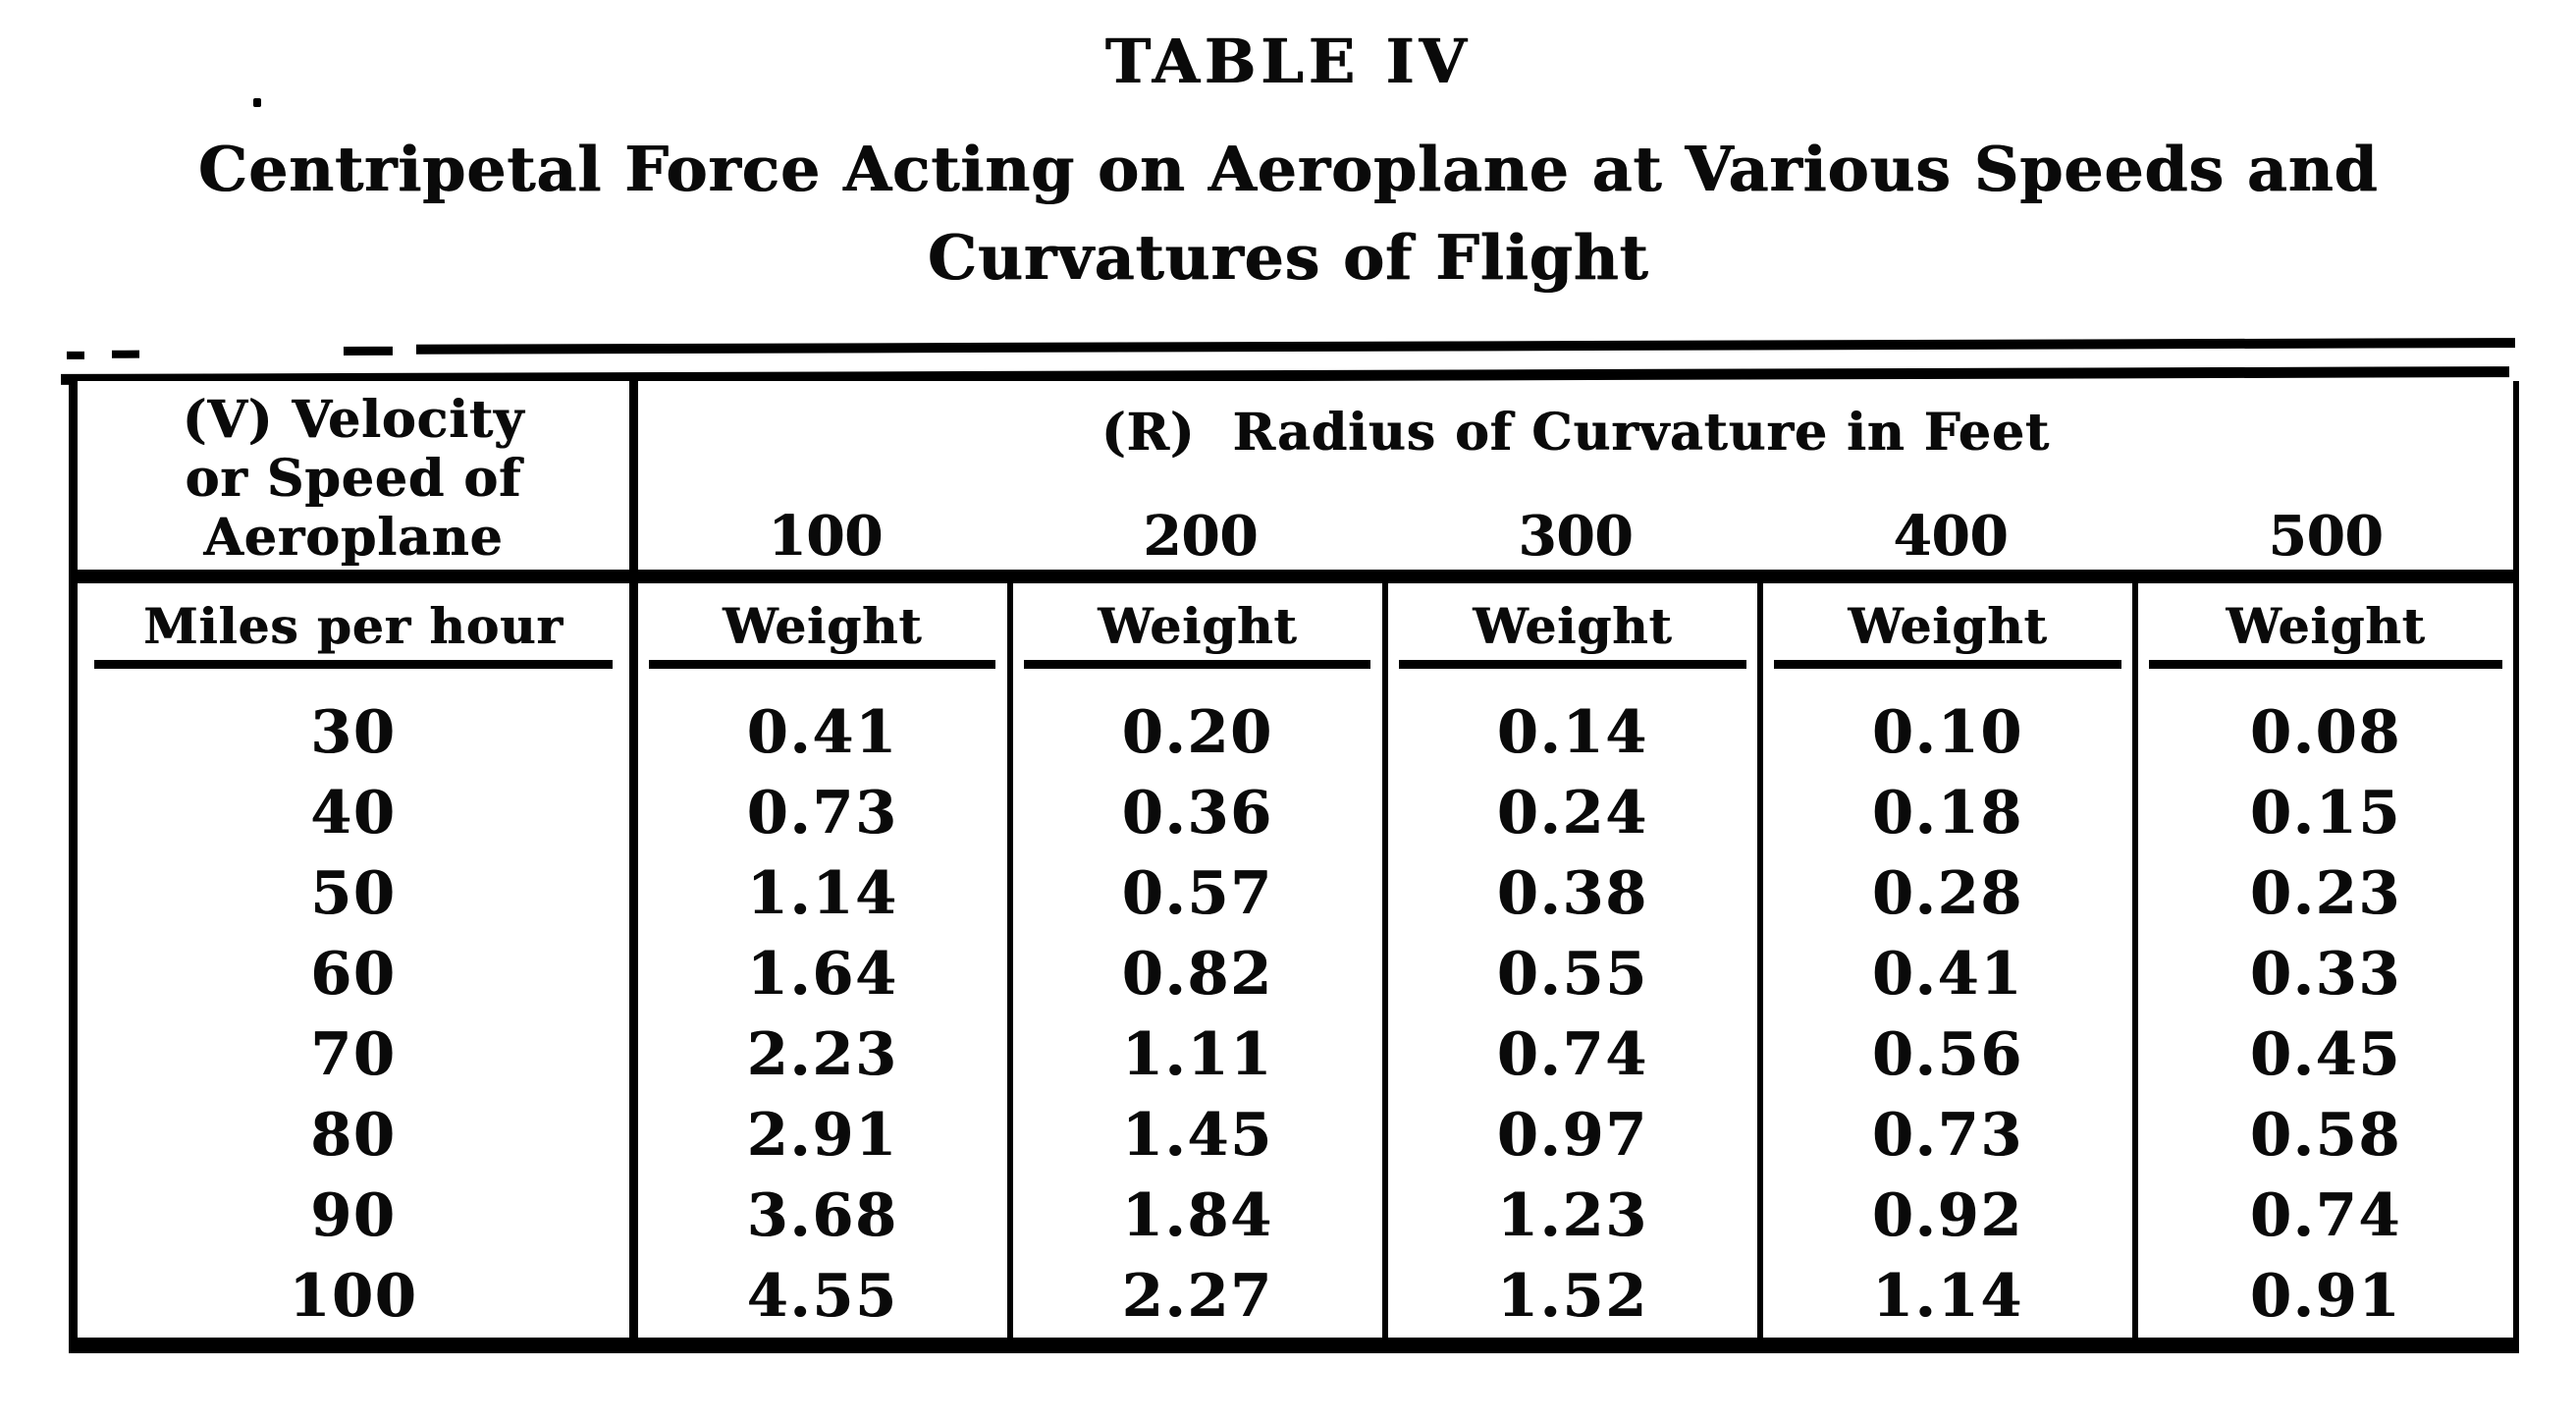 This screenshot has width=2576, height=1422. Describe the element at coordinates (1572, 1135) in the screenshot. I see `weight-value: 0.97` at that location.